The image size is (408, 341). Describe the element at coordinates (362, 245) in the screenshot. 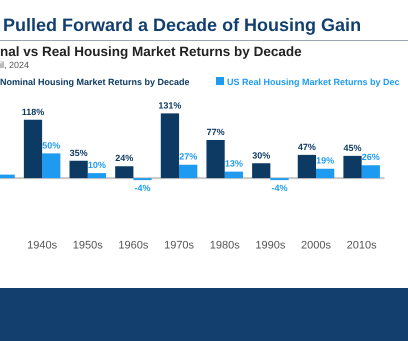

I see `x-tick-label: 2010s` at that location.